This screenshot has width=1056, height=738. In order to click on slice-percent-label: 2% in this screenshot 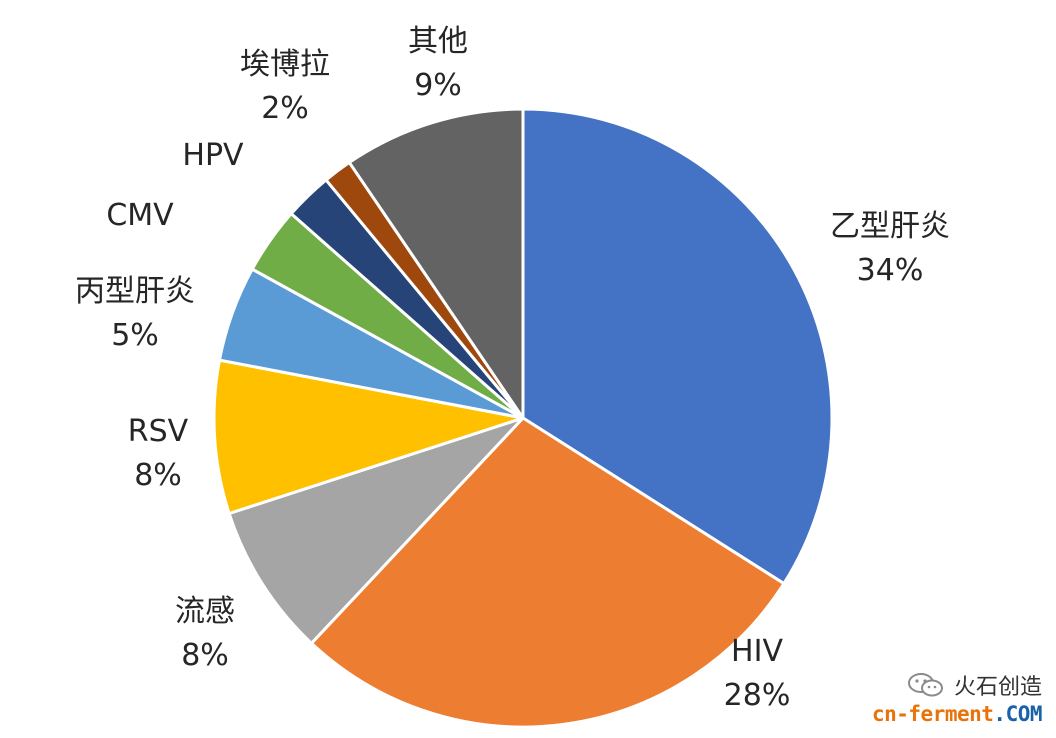, I will do `click(285, 108)`.